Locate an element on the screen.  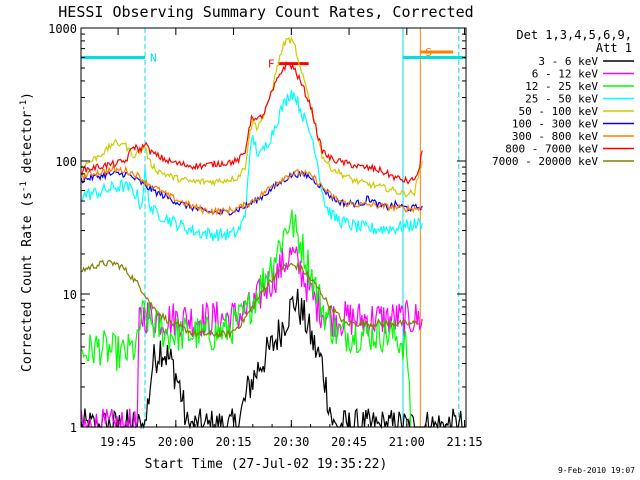
footer-timestamp: 9-Feb-2010 19:07 is located at coordinates (596, 470).